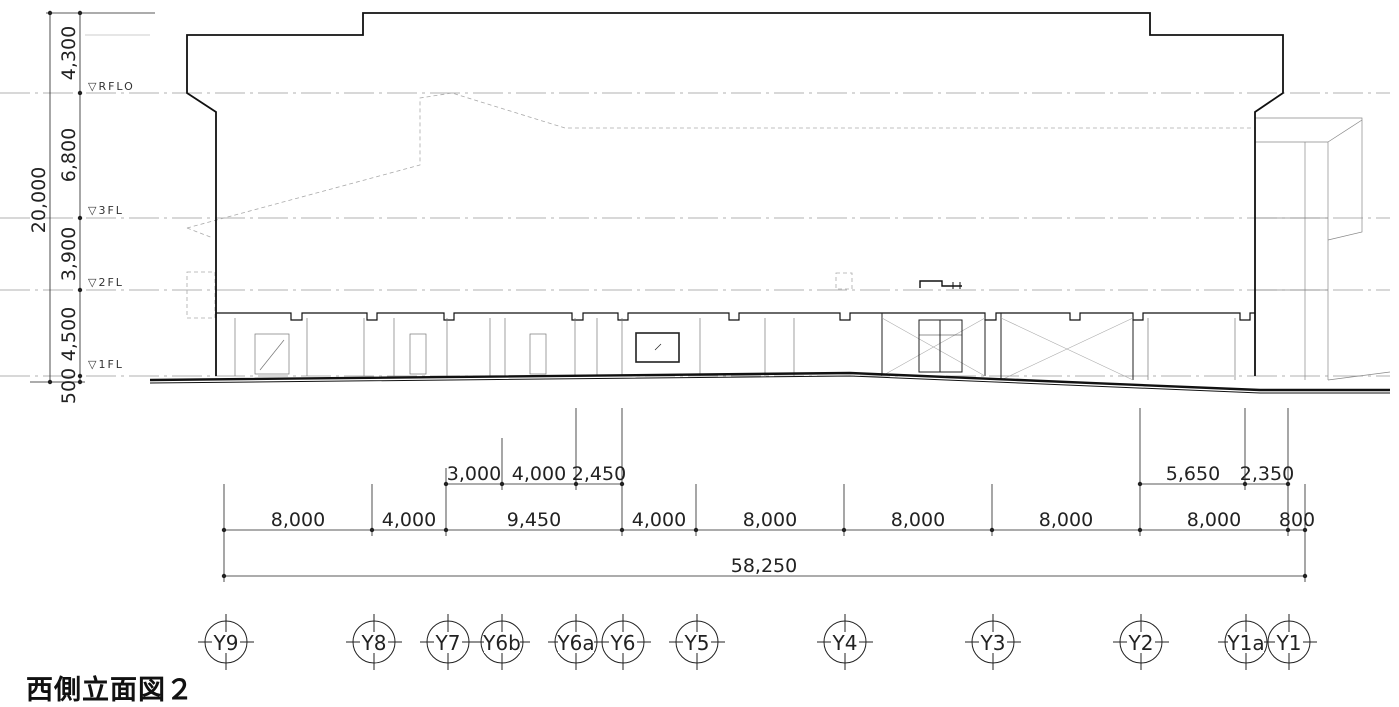 The image size is (1399, 707). Describe the element at coordinates (106, 210) in the screenshot. I see `level-label-3fl: ▽3FL` at that location.